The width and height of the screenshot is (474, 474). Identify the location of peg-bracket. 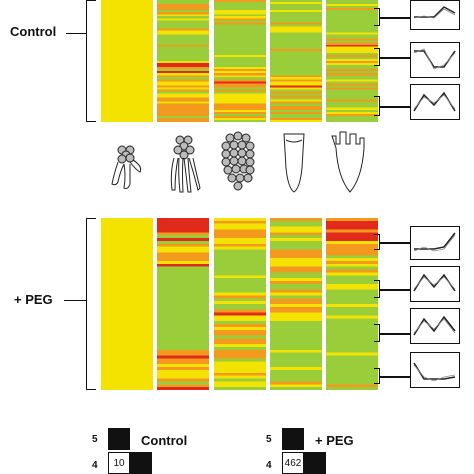
(91, 304).